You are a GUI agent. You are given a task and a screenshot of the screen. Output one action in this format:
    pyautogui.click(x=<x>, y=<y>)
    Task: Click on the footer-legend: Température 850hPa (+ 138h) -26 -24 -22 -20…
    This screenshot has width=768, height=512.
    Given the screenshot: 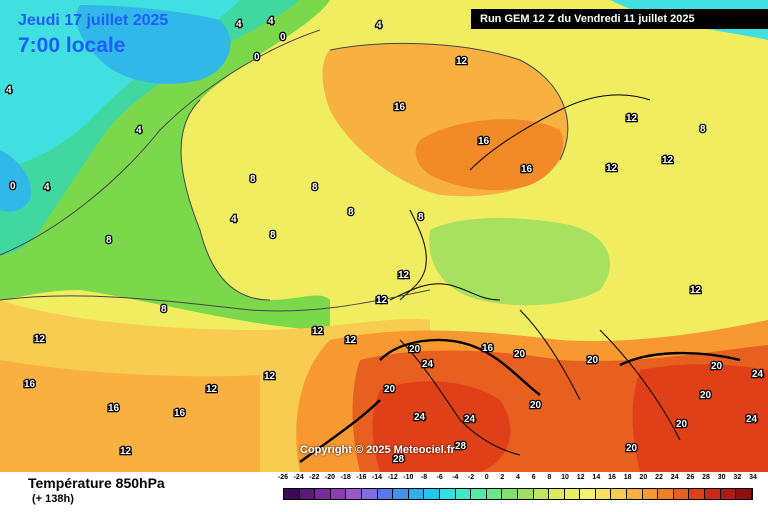 What is the action you would take?
    pyautogui.click(x=384, y=492)
    